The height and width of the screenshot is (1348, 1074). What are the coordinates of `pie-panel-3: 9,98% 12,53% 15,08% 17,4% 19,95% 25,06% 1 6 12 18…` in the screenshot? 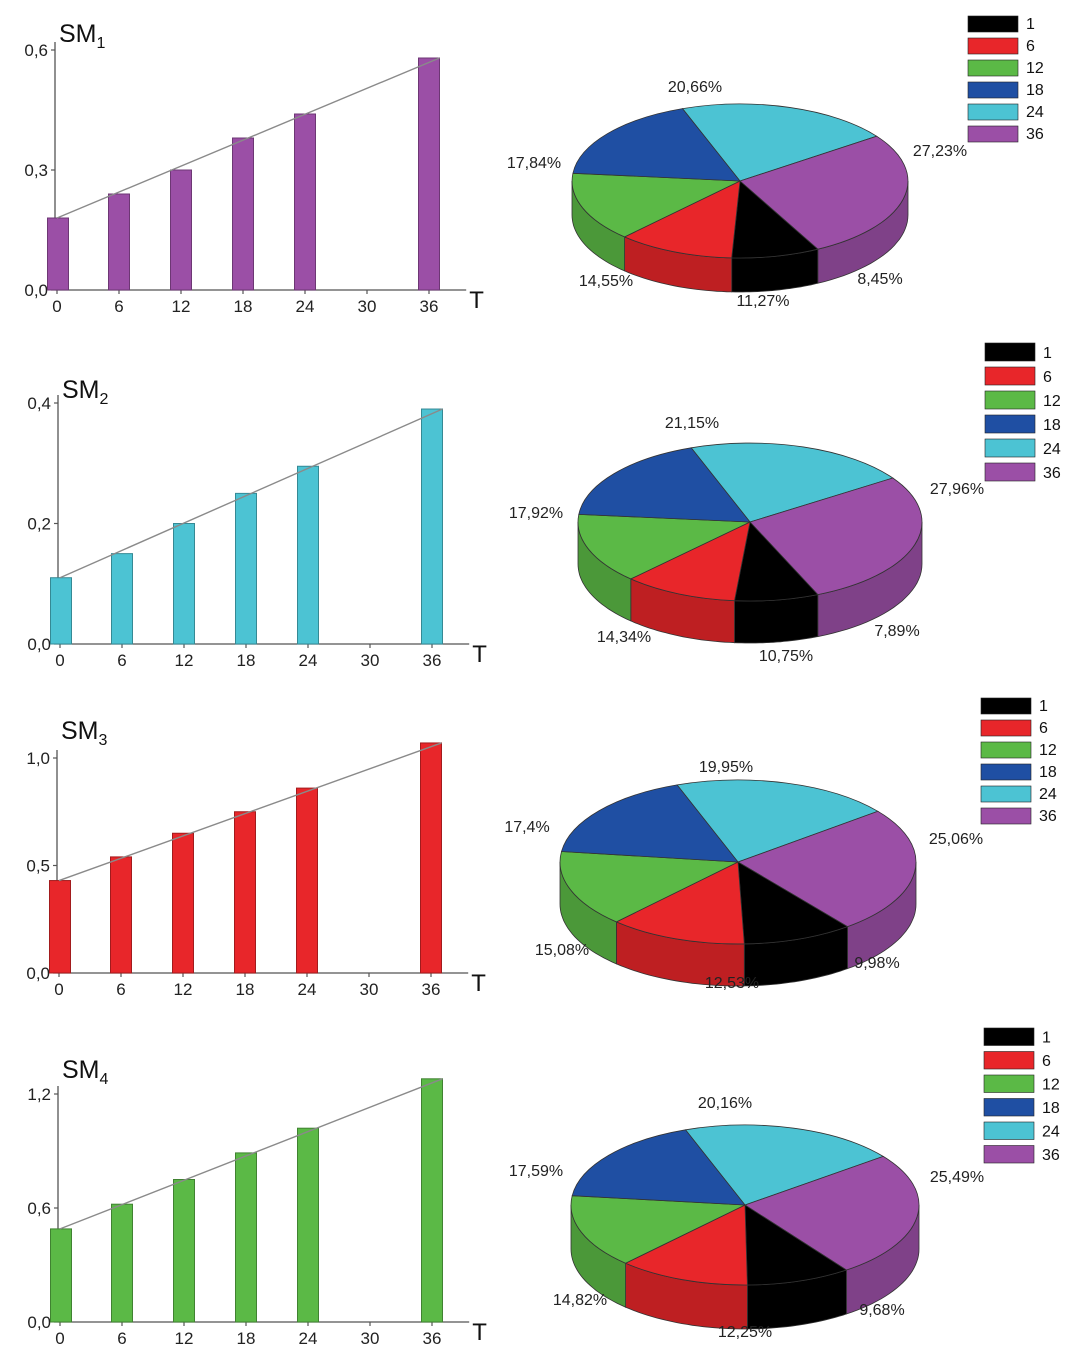 It's located at (780, 844).